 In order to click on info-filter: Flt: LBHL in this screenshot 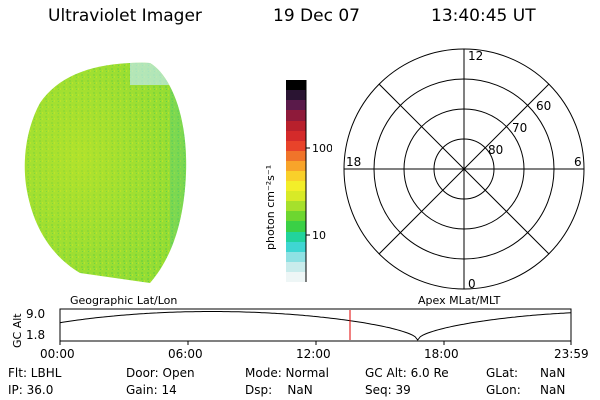, I will do `click(35, 373)`.